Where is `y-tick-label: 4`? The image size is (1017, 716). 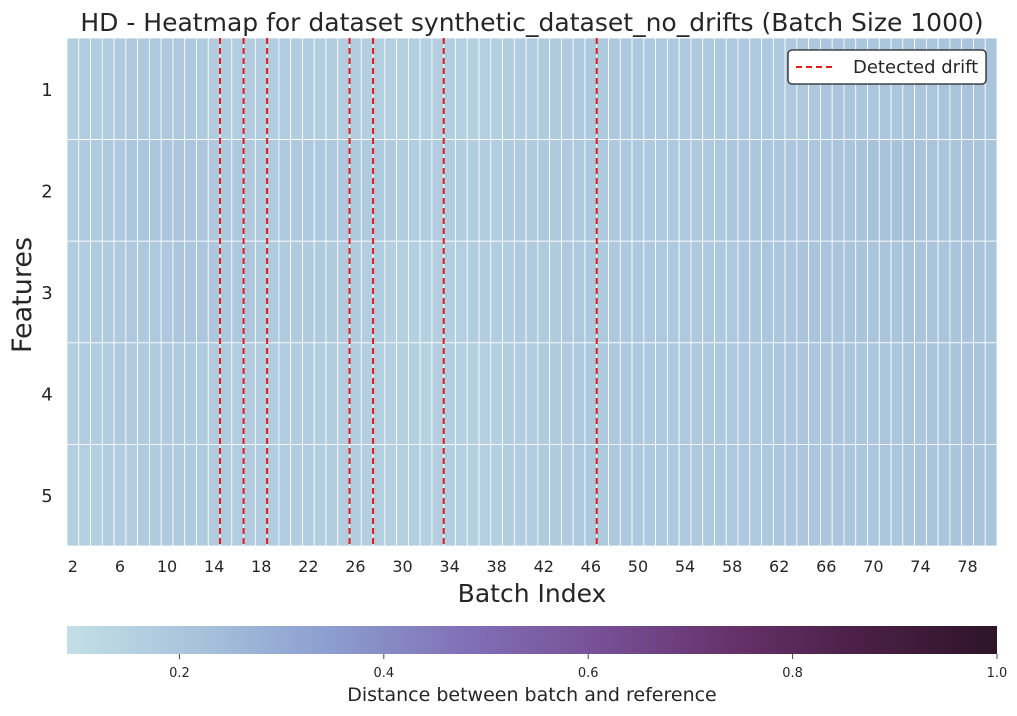
y-tick-label: 4 is located at coordinates (46, 395).